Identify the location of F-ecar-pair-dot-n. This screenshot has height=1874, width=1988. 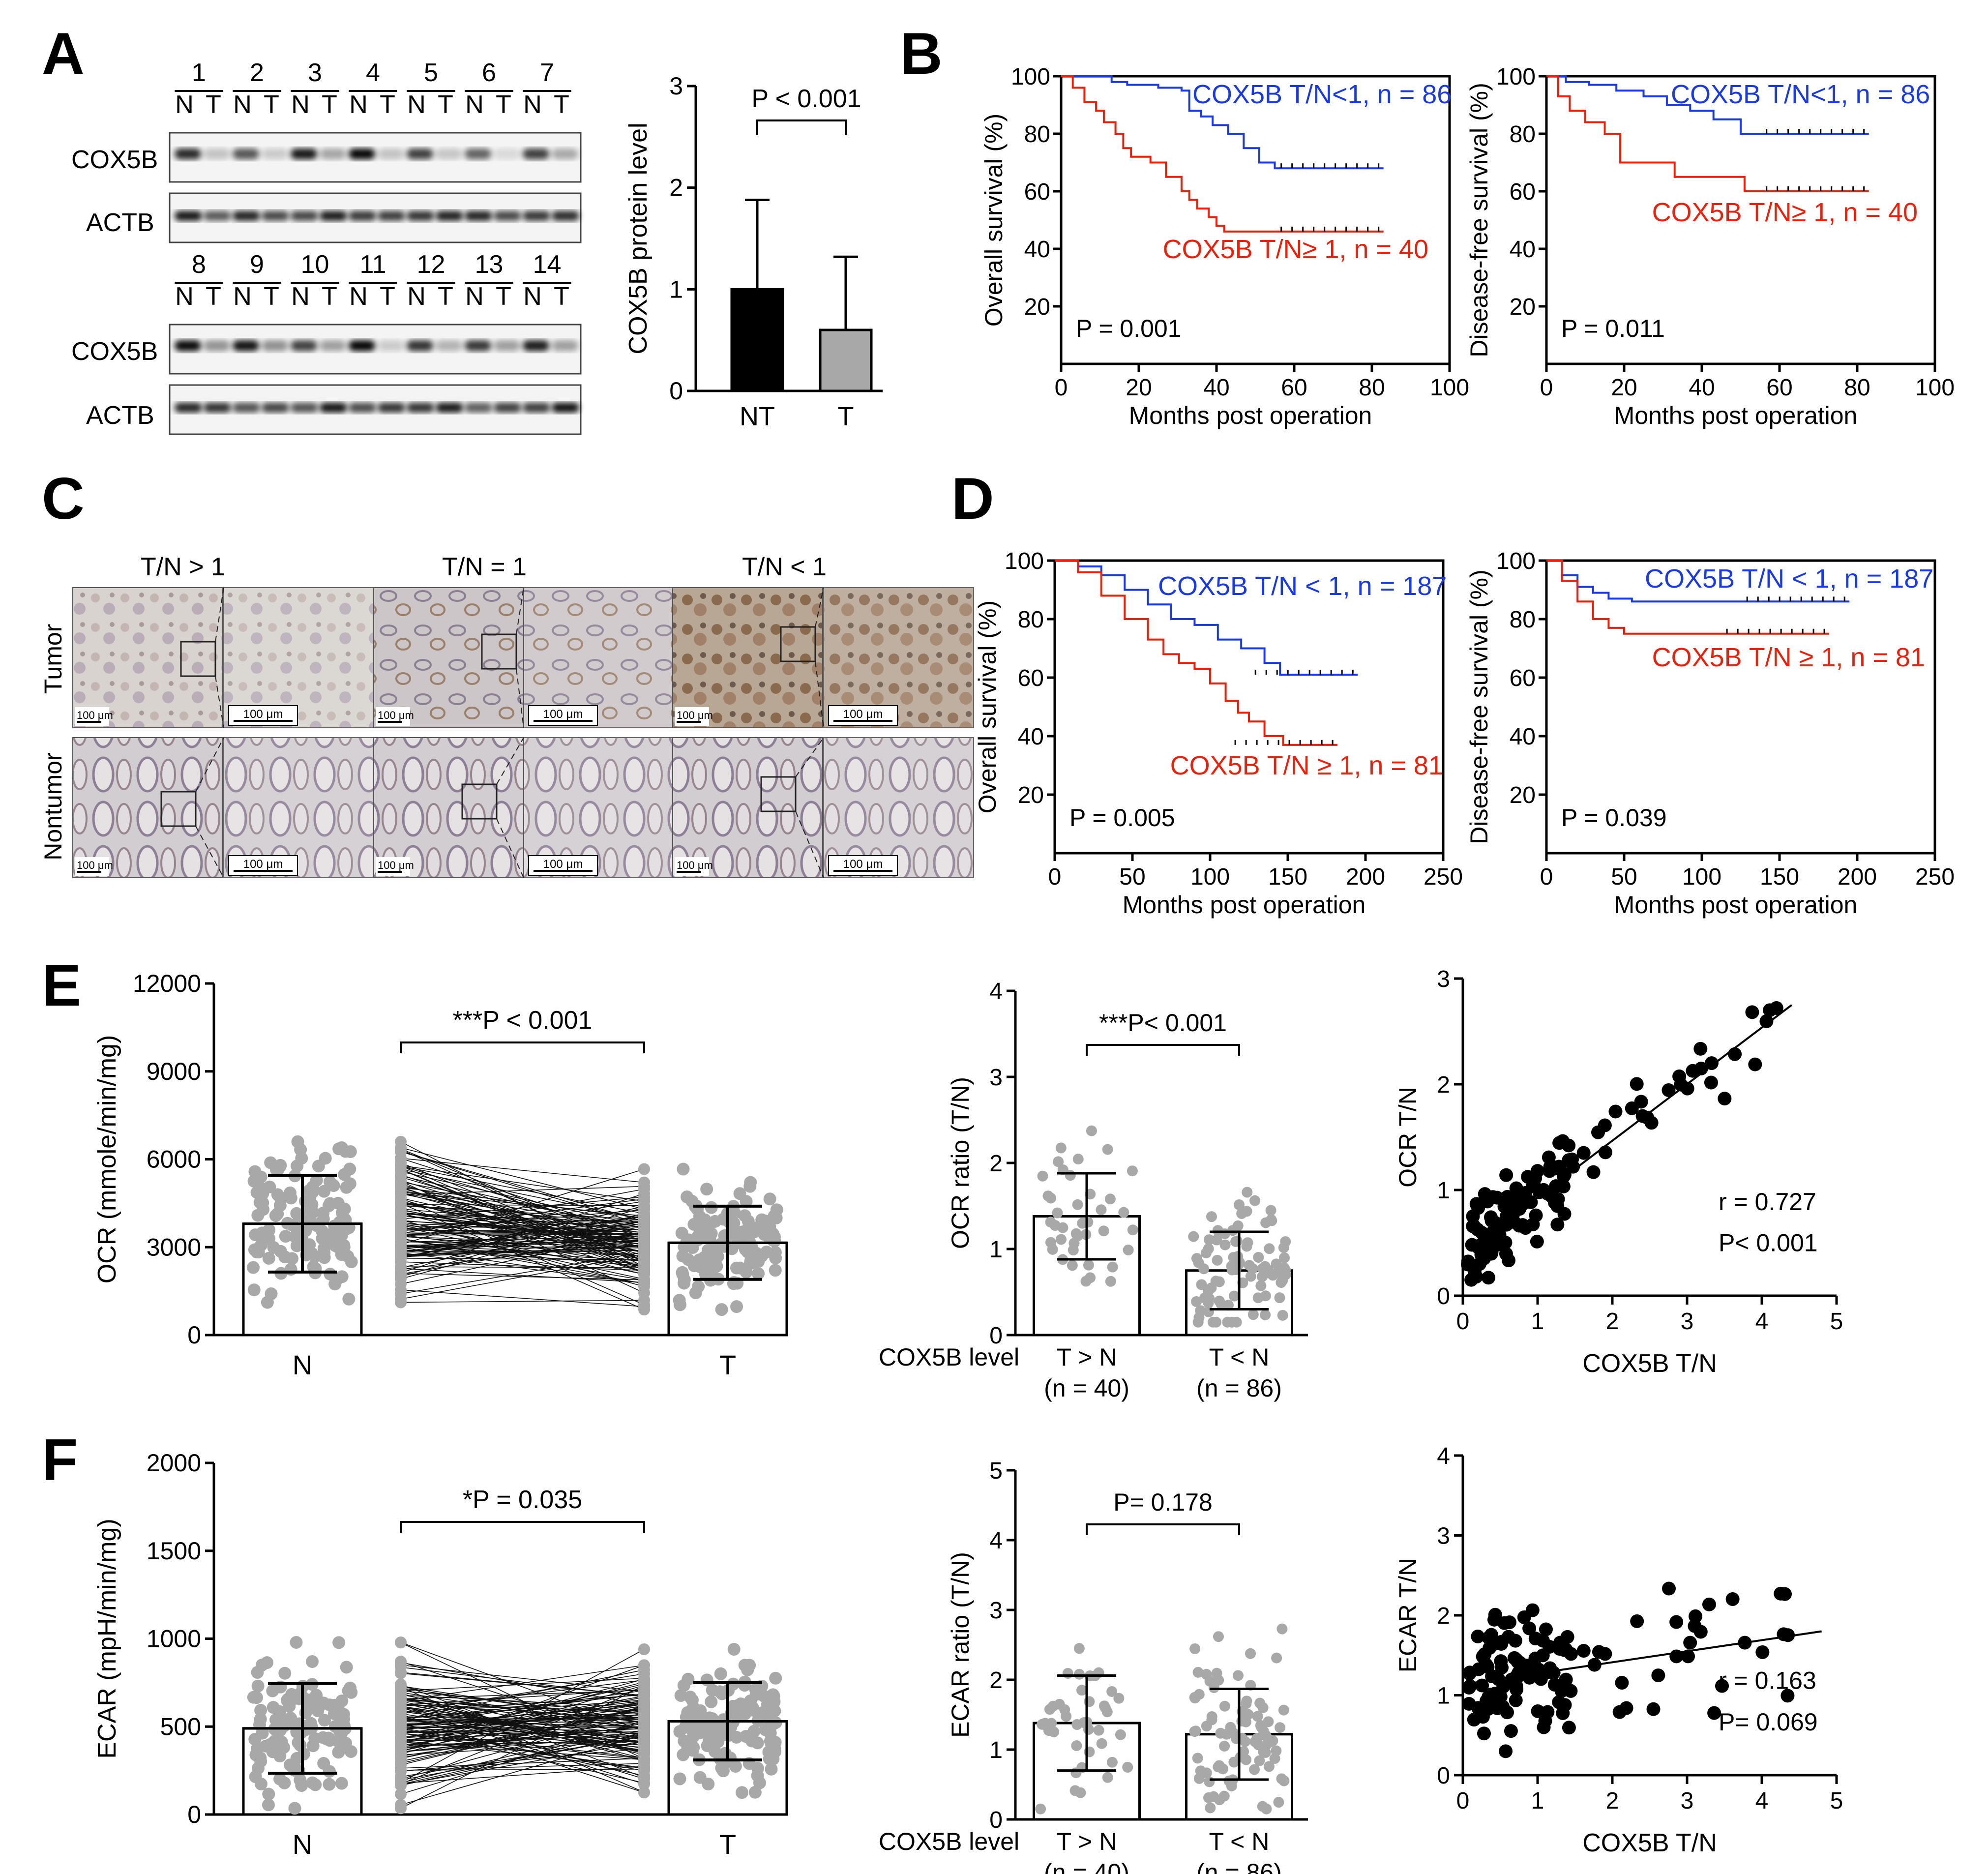
(401, 1692).